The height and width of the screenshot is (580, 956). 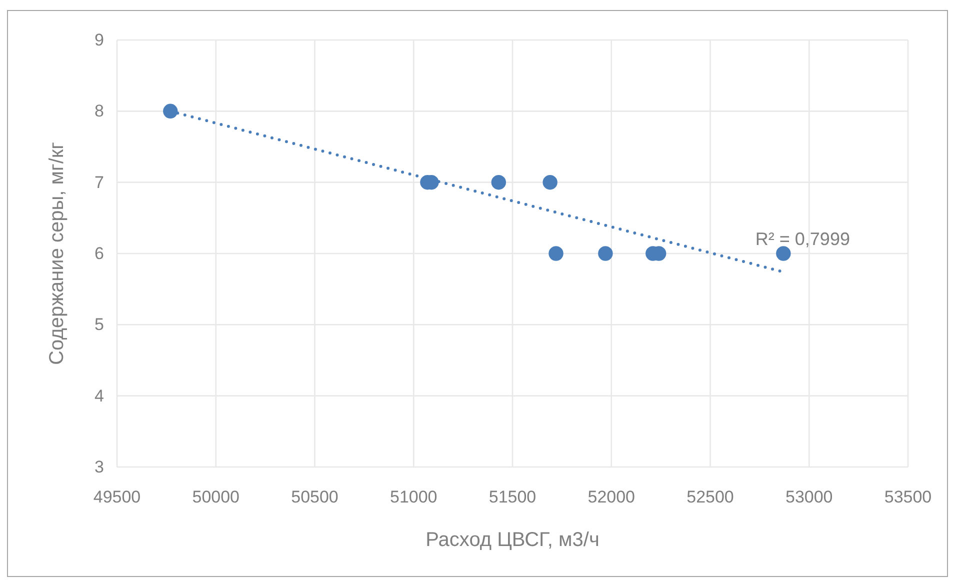 What do you see at coordinates (99, 111) in the screenshot?
I see `y-tick-label: 8` at bounding box center [99, 111].